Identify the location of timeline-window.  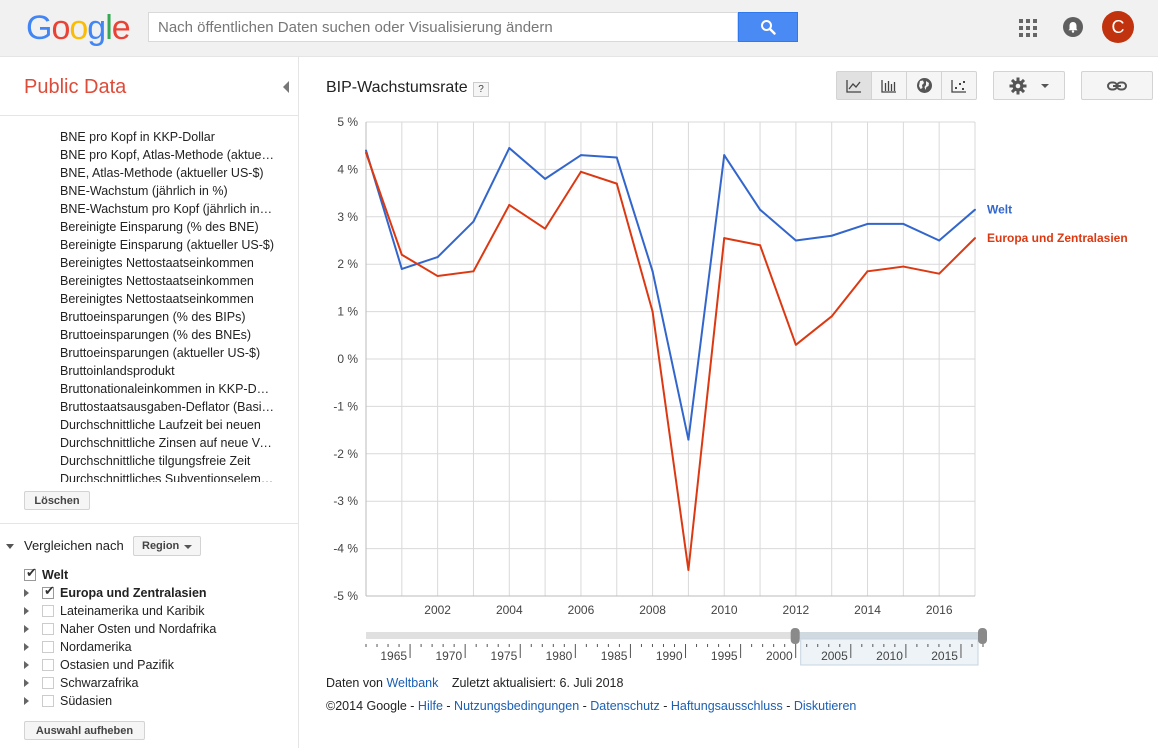
(889, 652).